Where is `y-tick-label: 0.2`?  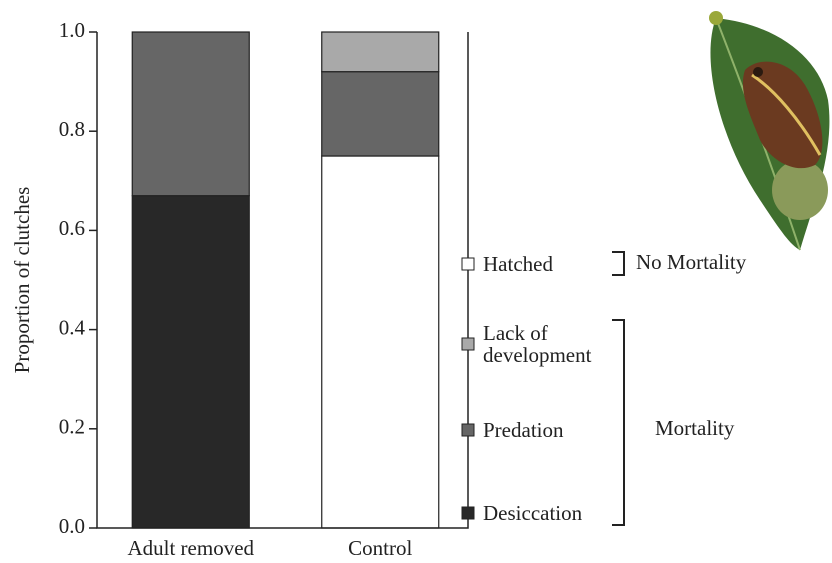
y-tick-label: 0.2 is located at coordinates (72, 427).